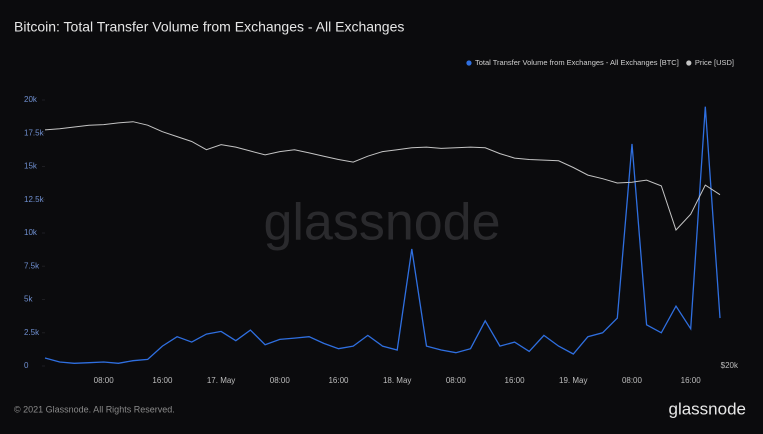 The width and height of the screenshot is (763, 434). Describe the element at coordinates (31, 99) in the screenshot. I see `y-tick-label: 20k` at that location.